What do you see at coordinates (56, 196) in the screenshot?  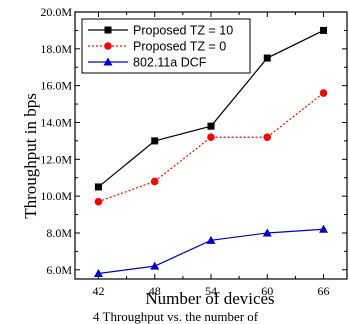 I see `y-tick-label: 10.0M` at bounding box center [56, 196].